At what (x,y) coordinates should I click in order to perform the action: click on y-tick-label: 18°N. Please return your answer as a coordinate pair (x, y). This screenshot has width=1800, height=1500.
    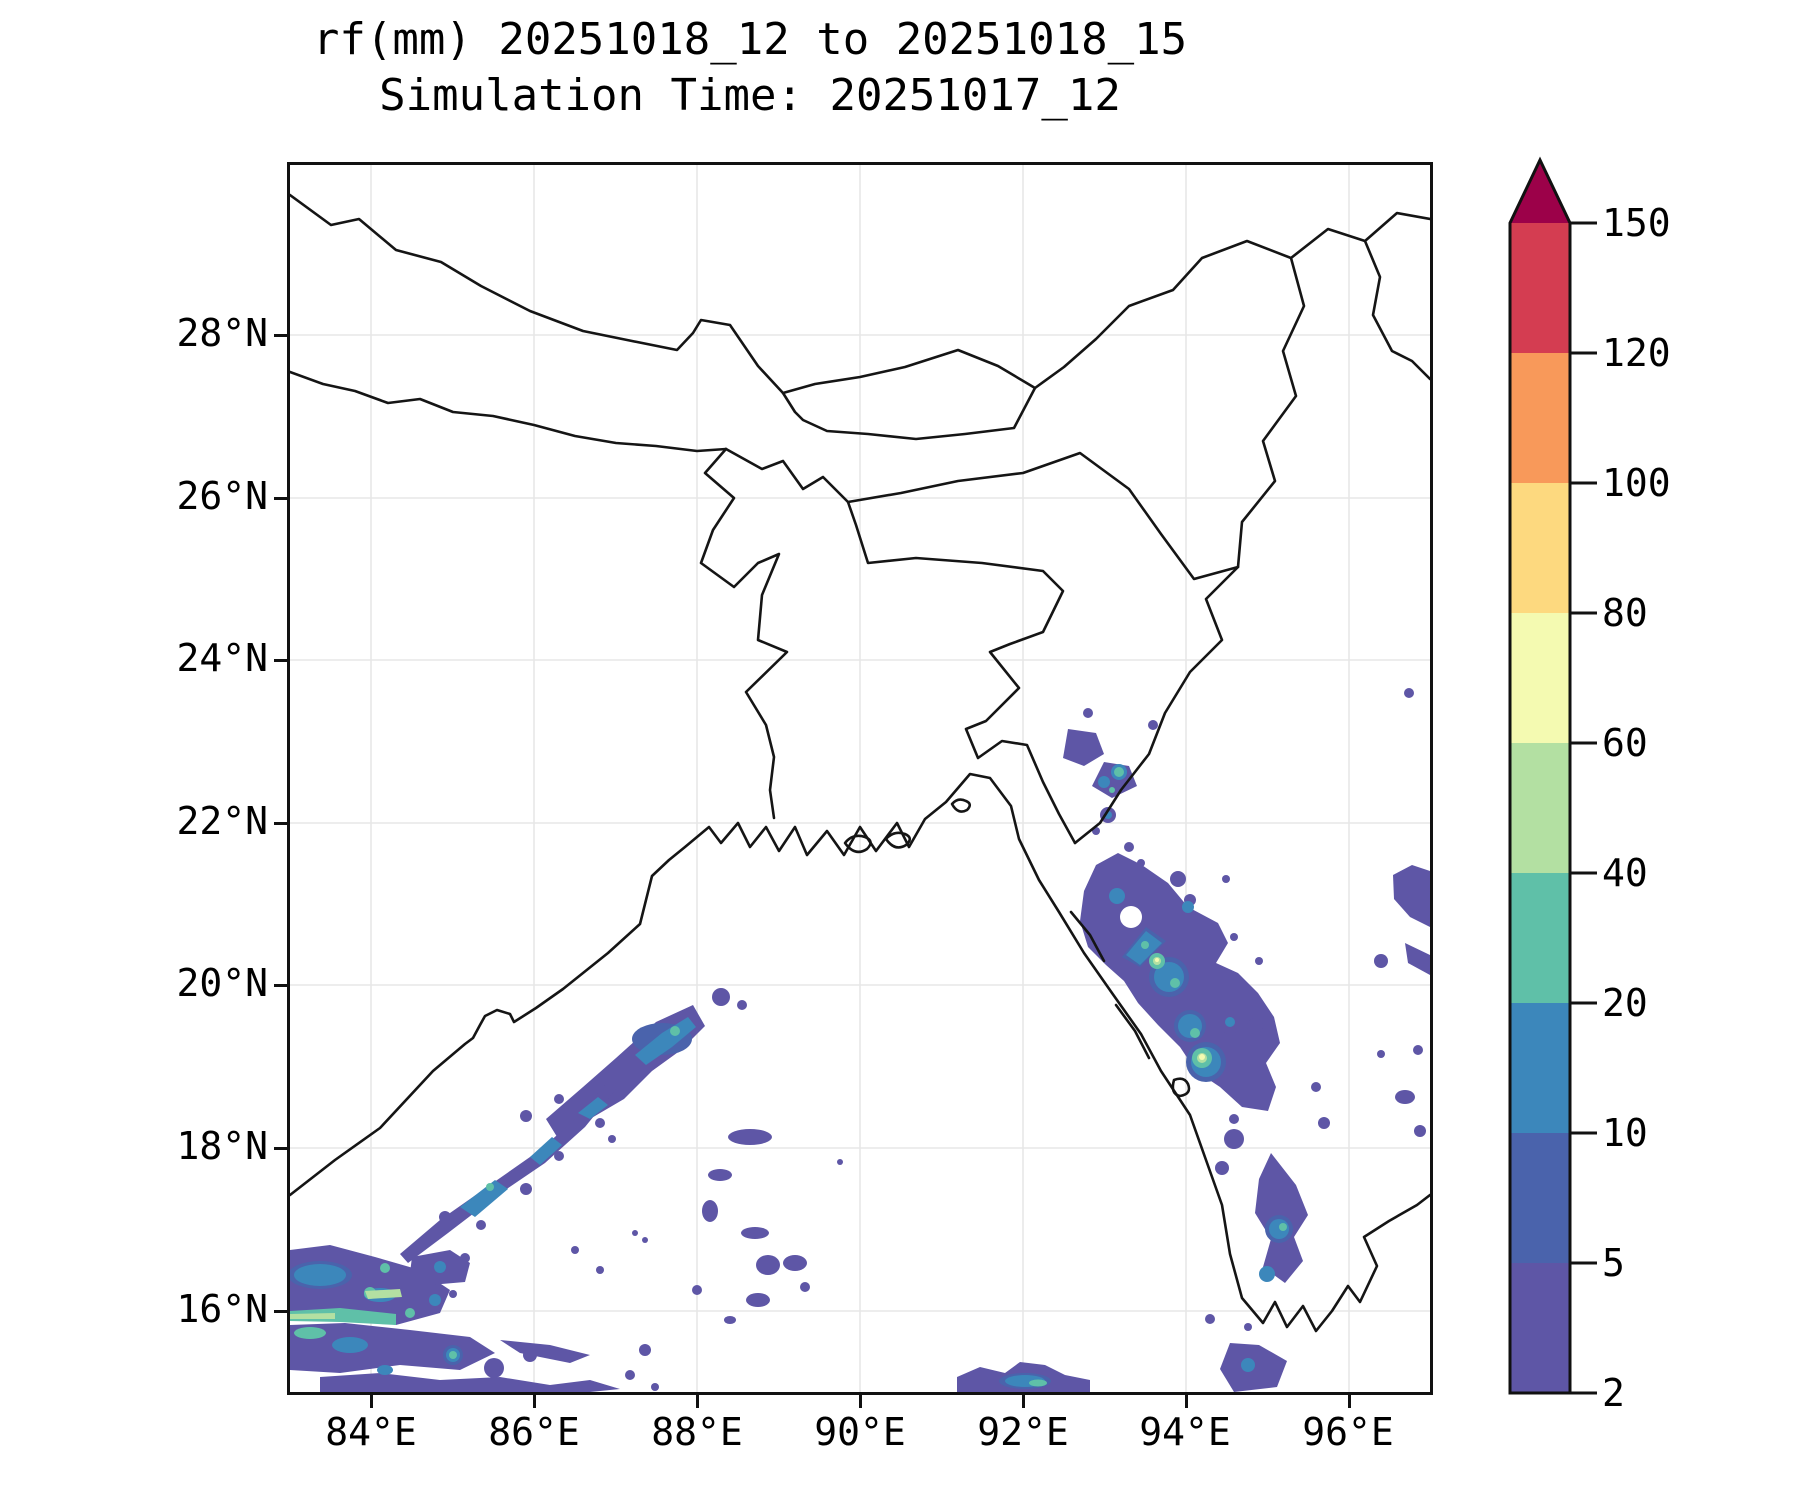
    Looking at the image, I should click on (222, 1146).